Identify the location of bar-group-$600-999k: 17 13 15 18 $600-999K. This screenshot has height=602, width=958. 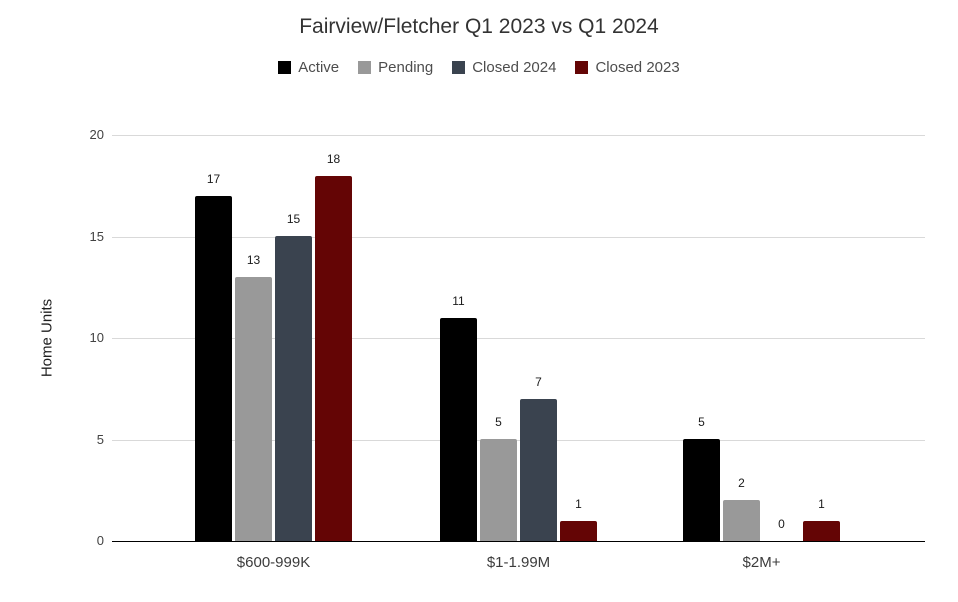
(273, 353).